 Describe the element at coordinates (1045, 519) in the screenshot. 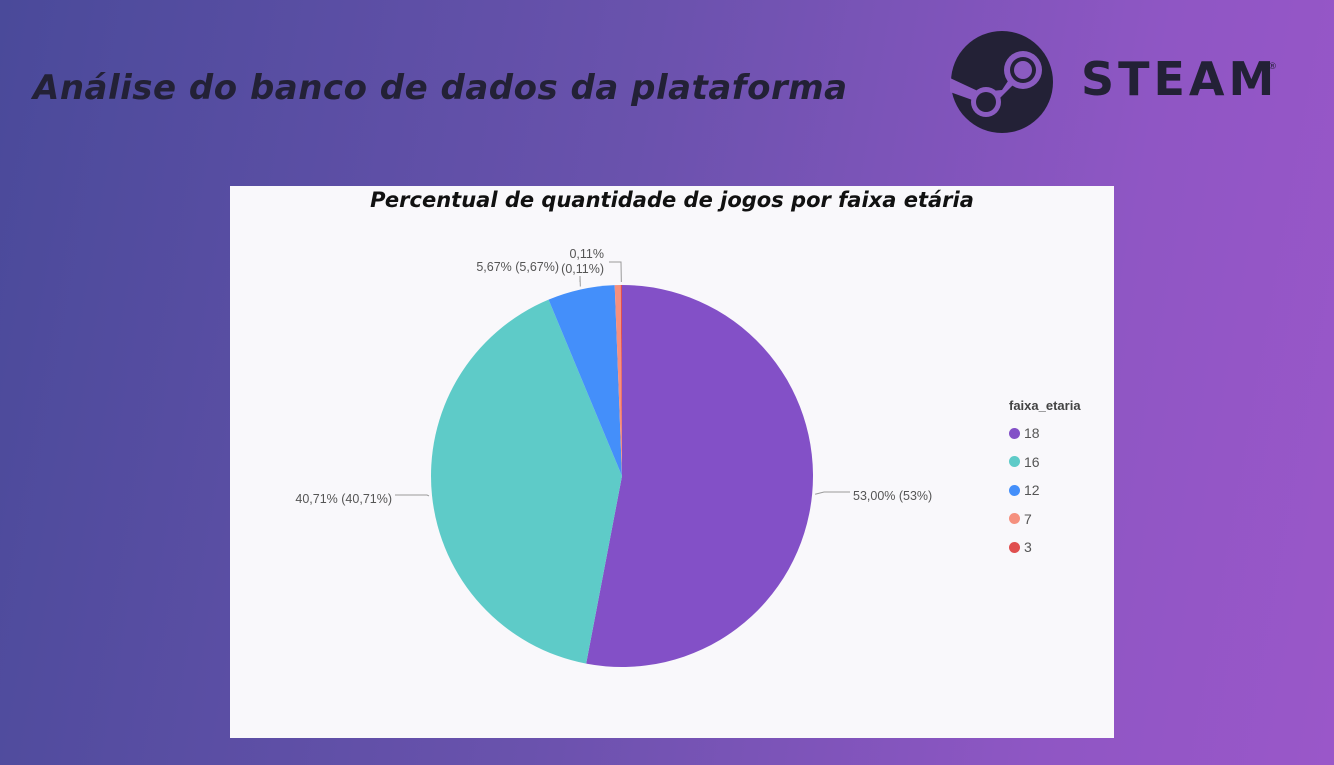

I see `legend-item-7: 7` at that location.